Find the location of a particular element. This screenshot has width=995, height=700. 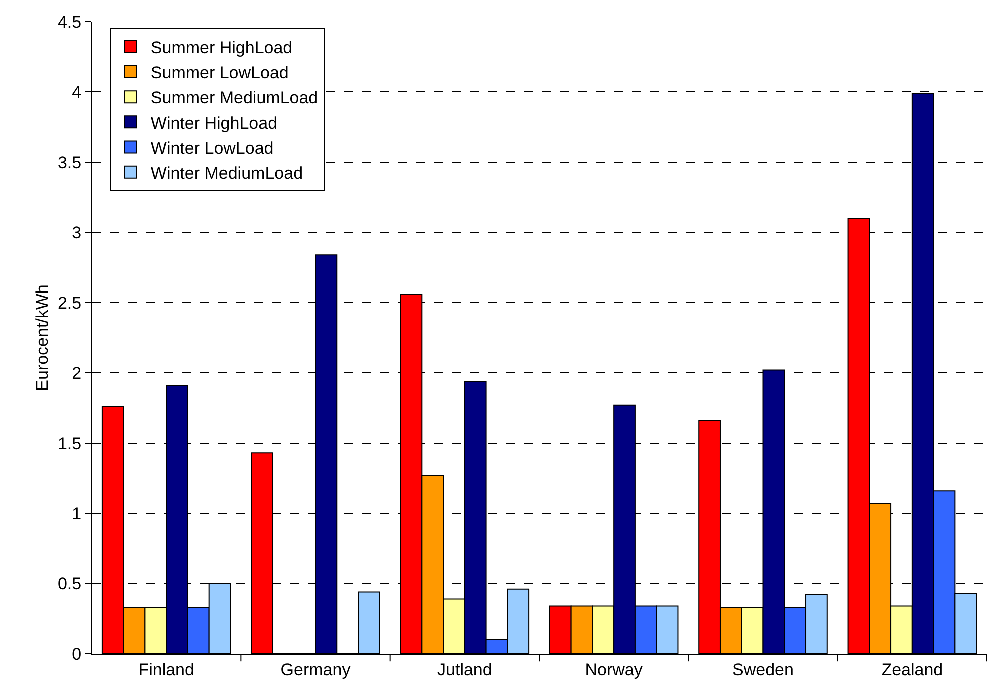

legend-label: Summer HighLoad is located at coordinates (221, 48).